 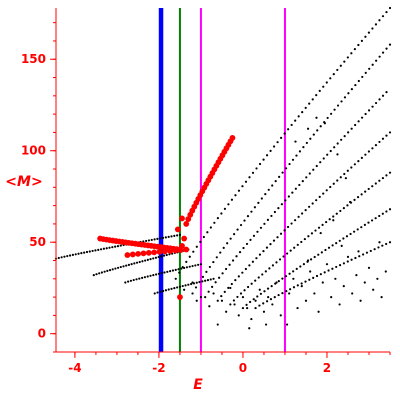 What do you see at coordinates (37, 242) in the screenshot?
I see `y-tick-label-1: 50` at bounding box center [37, 242].